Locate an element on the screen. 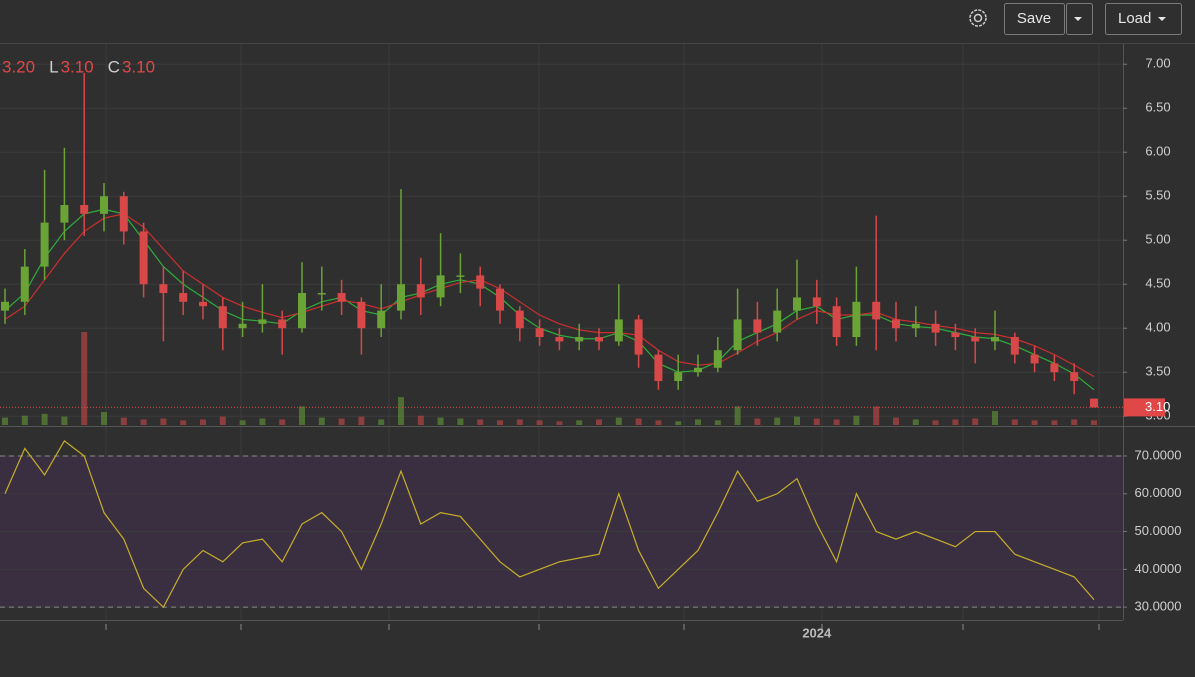 This screenshot has width=1195, height=677. y-tick-label: 5.50 is located at coordinates (1157, 195).